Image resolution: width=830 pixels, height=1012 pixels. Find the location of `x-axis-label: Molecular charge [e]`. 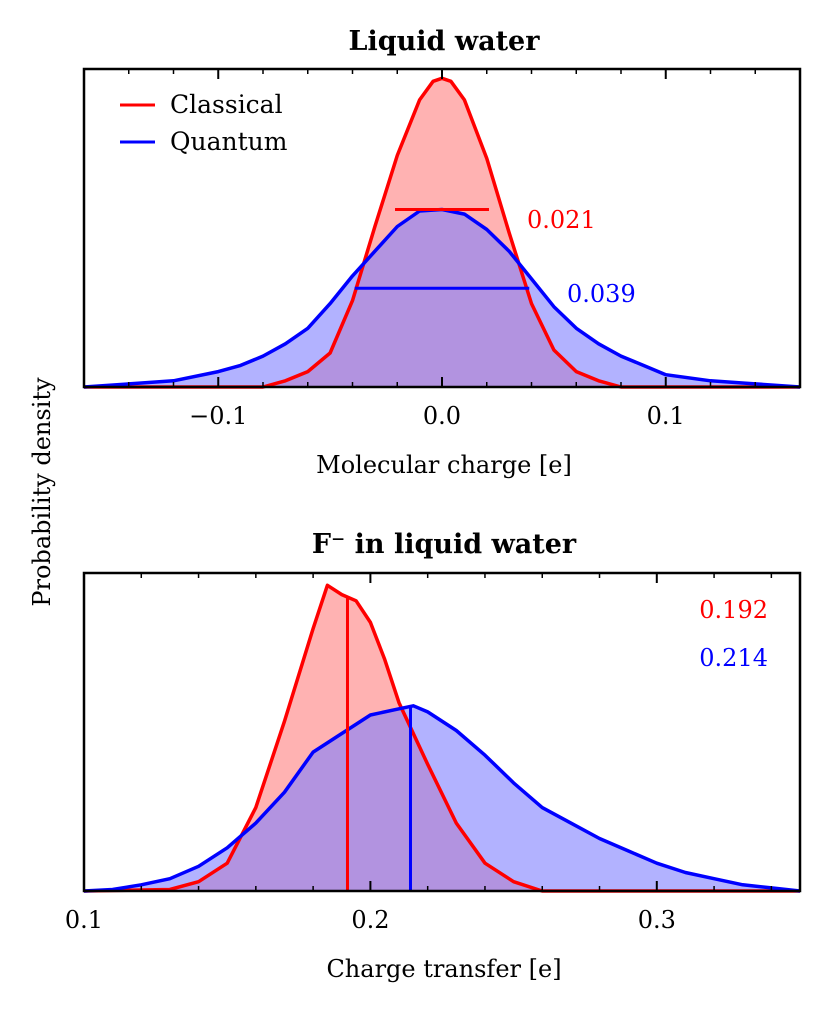

x-axis-label: Molecular charge [e] is located at coordinates (444, 465).